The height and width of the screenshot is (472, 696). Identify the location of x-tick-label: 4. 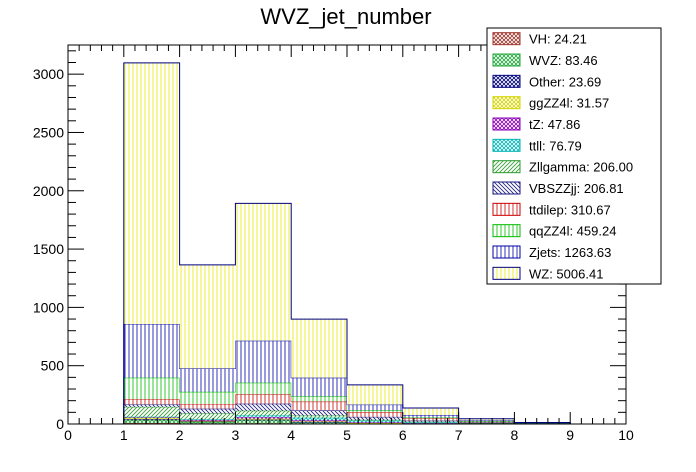
(291, 435).